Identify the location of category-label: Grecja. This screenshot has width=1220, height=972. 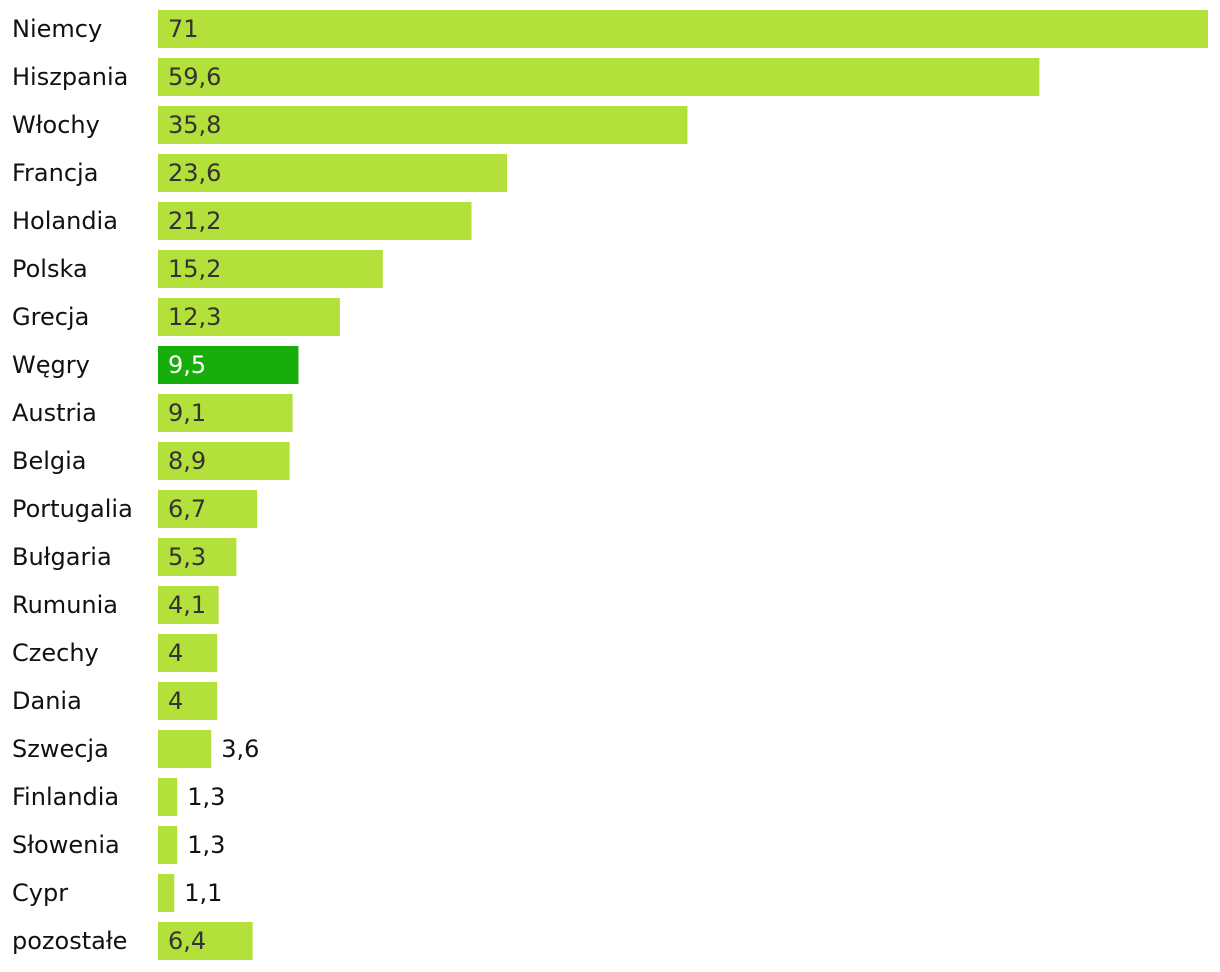
(50, 317).